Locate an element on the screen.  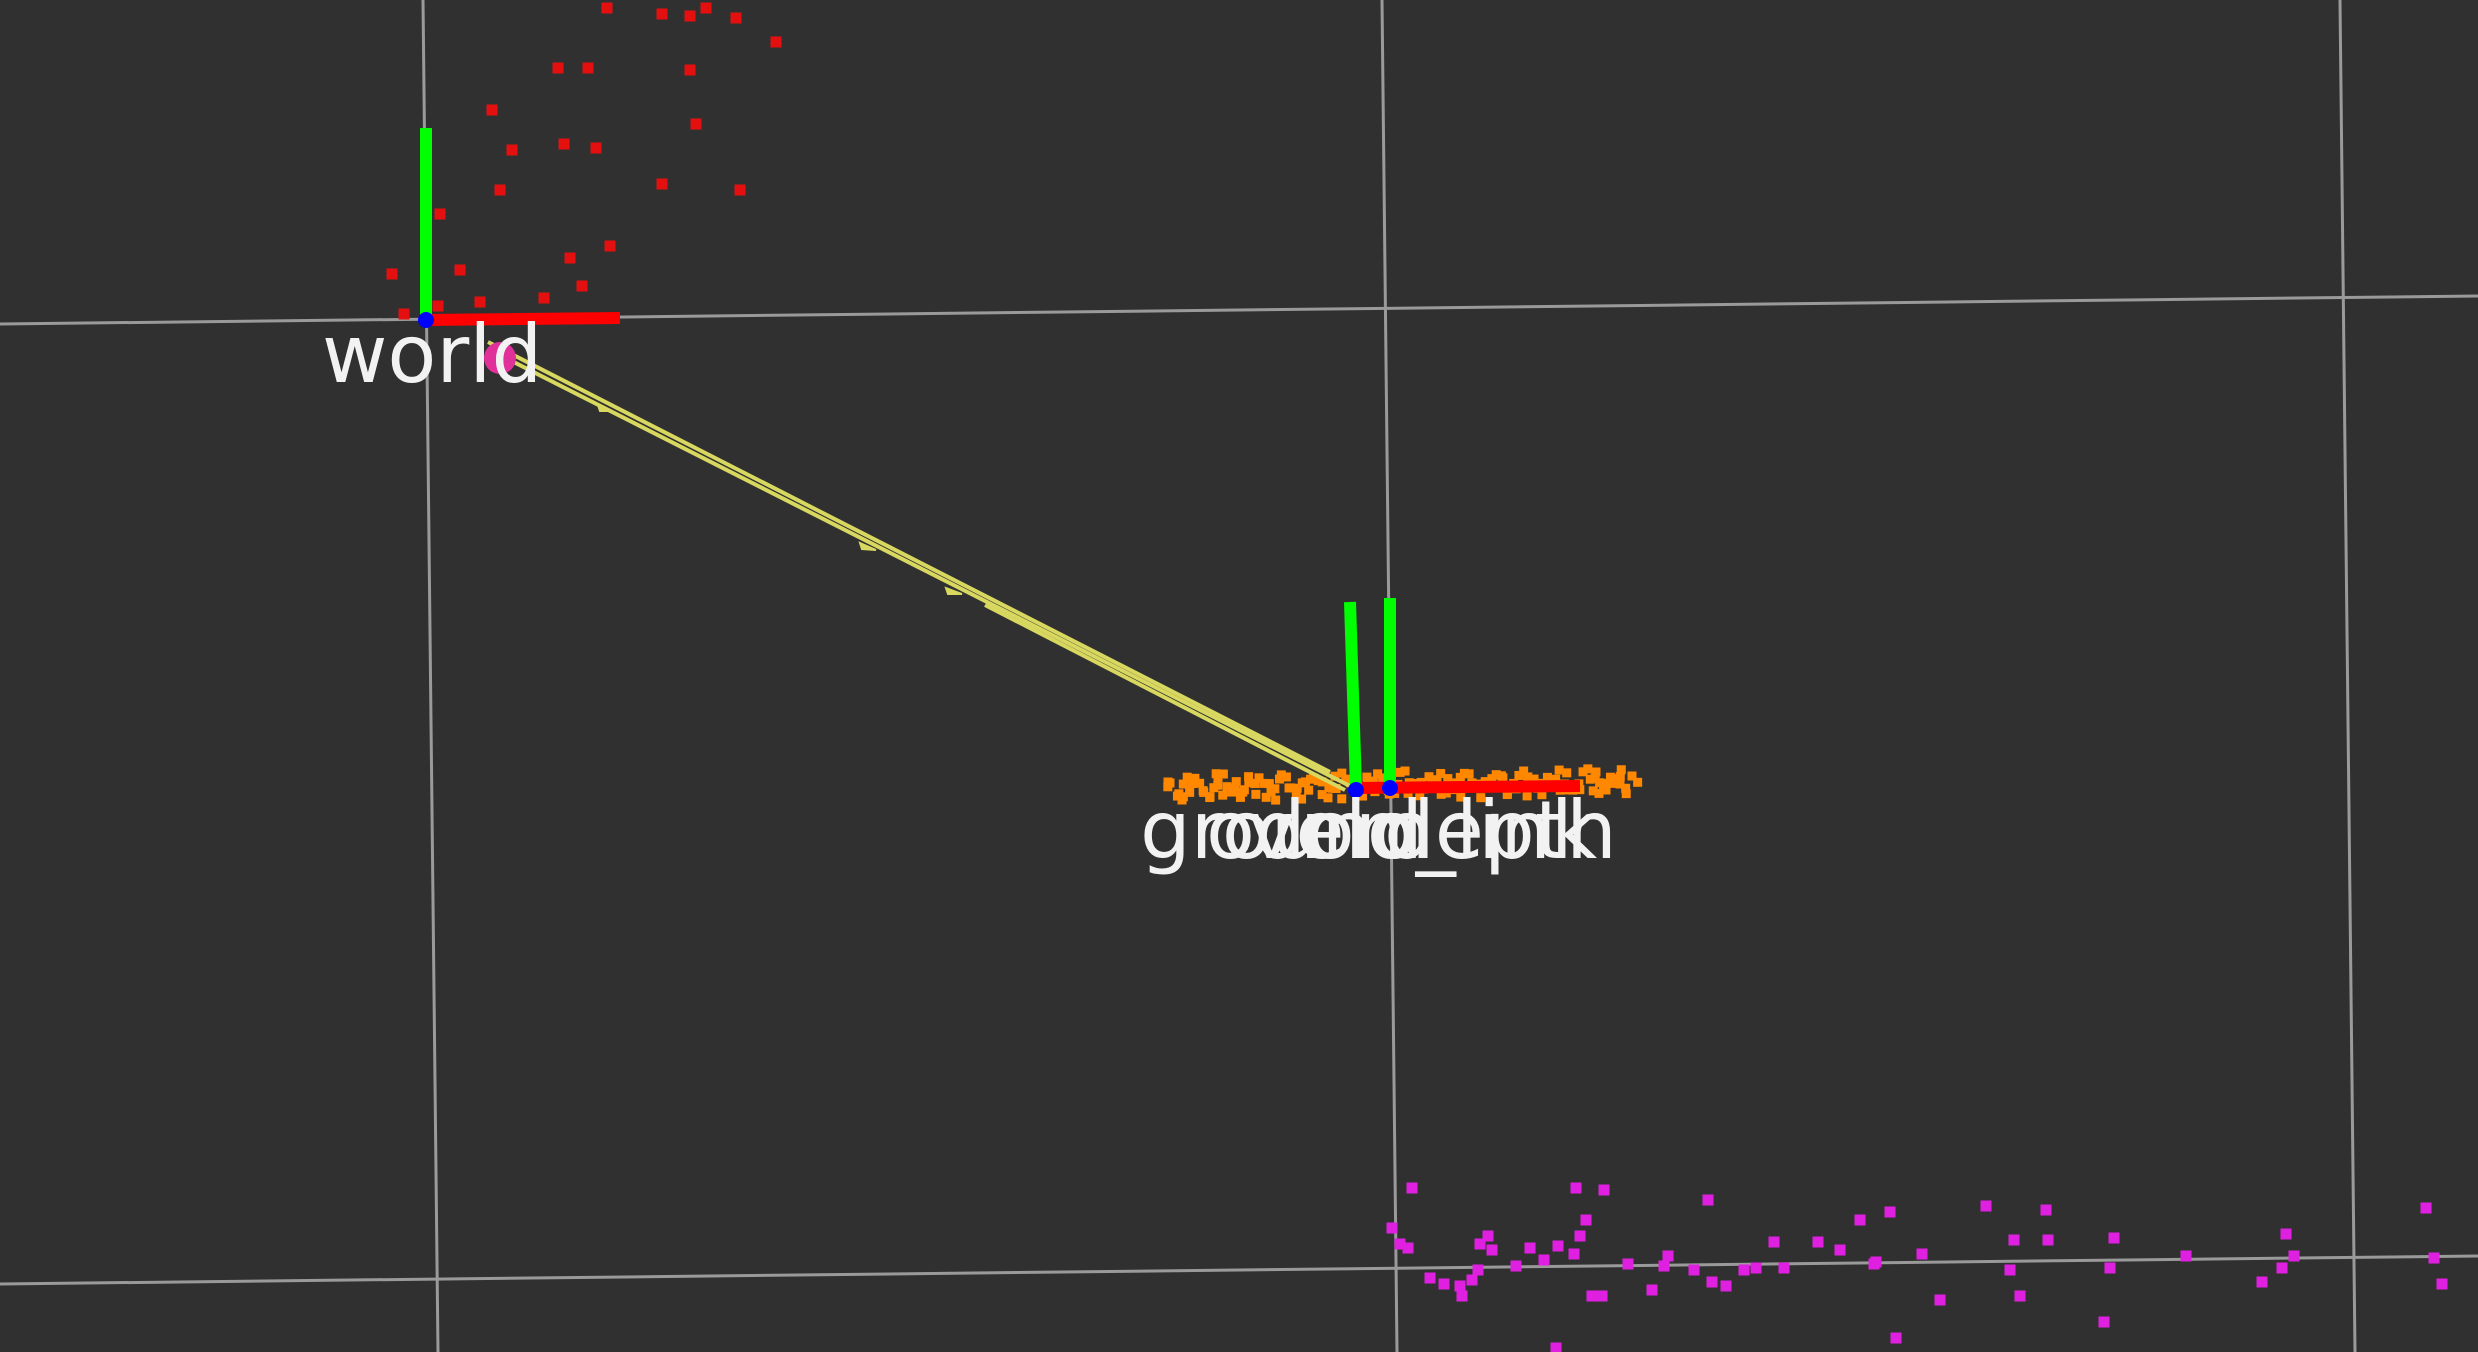
odom-y-axis is located at coordinates (1353, 695).